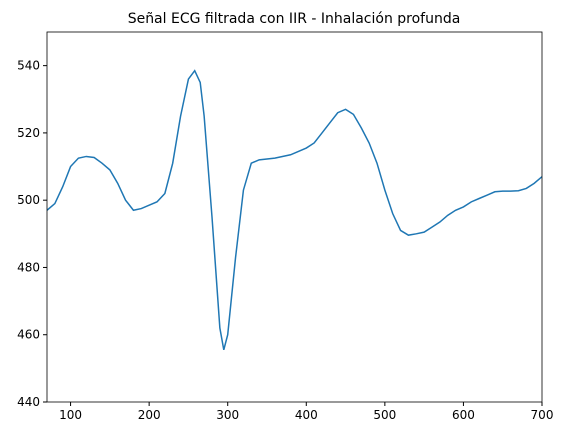  What do you see at coordinates (542, 415) in the screenshot?
I see `x-tick-label: 700` at bounding box center [542, 415].